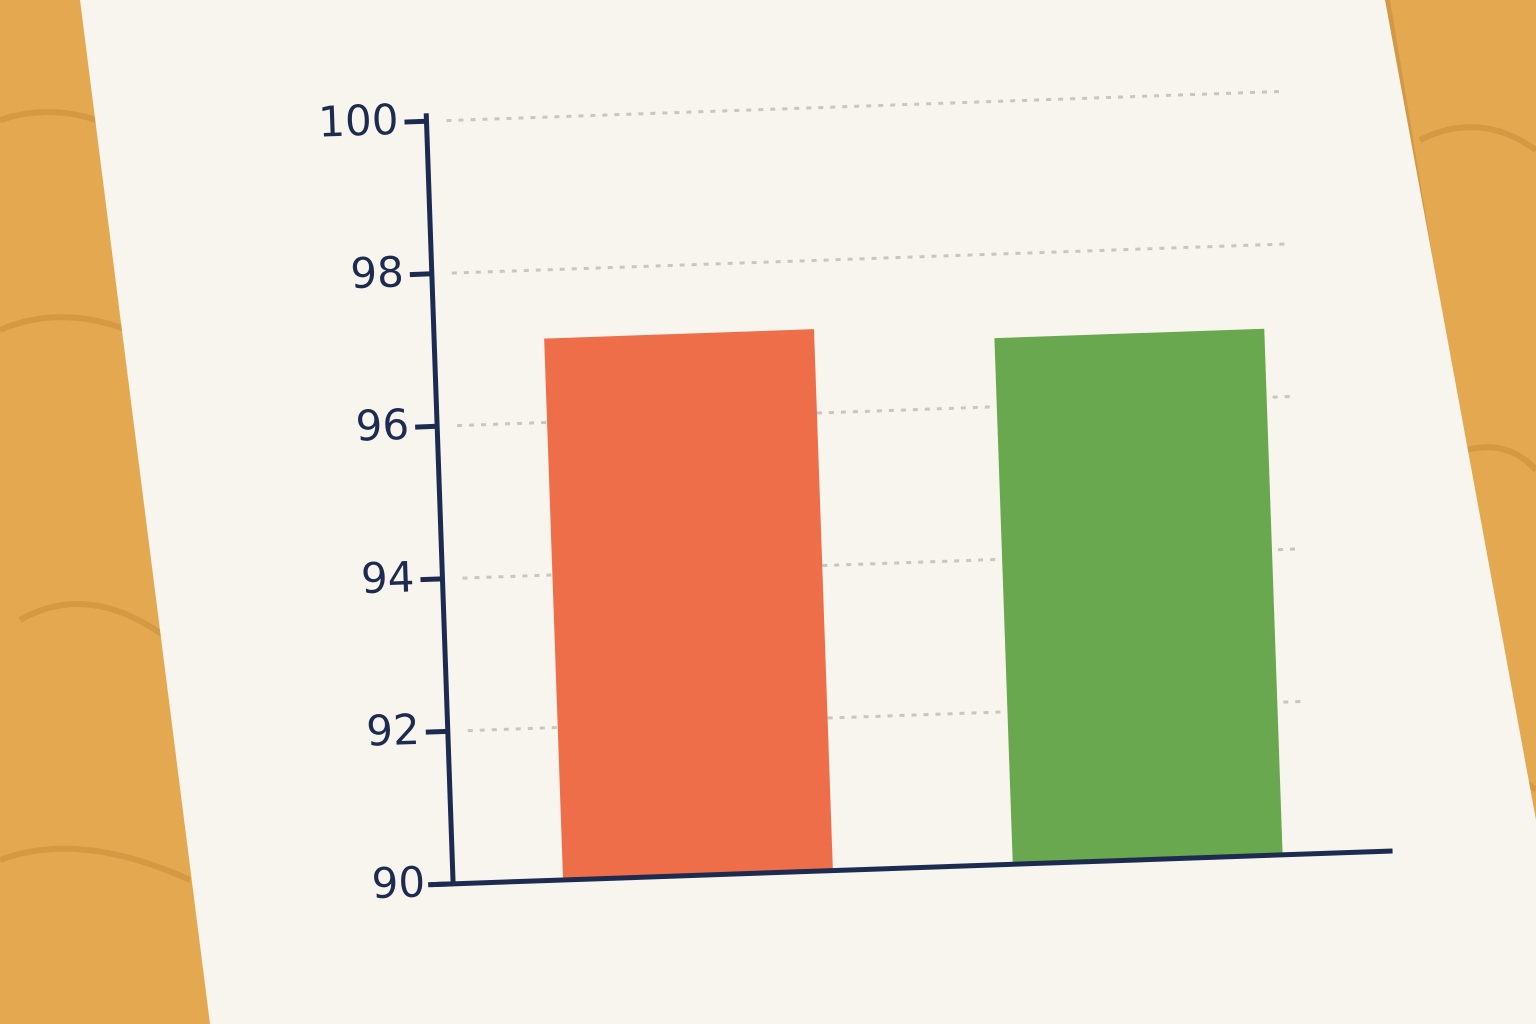  What do you see at coordinates (439, 498) in the screenshot?
I see `y-axis` at bounding box center [439, 498].